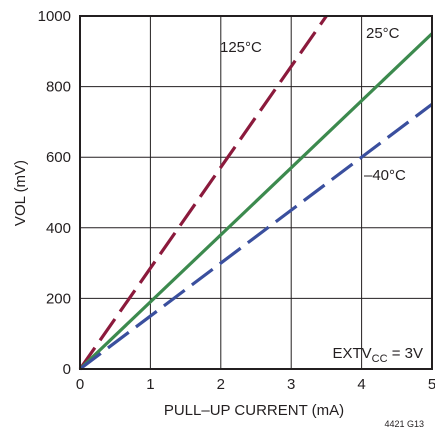 The image size is (435, 438). Describe the element at coordinates (405, 353) in the screenshot. I see `annotation-suffix: = 3V` at that location.